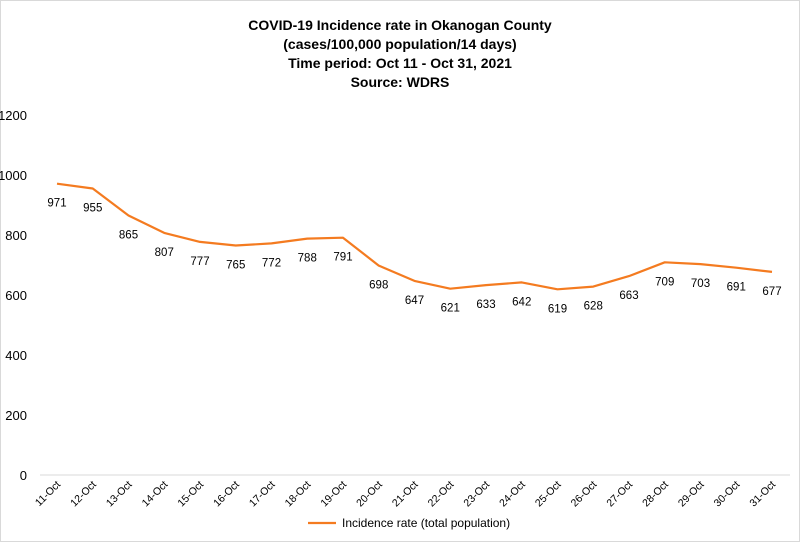  What do you see at coordinates (548, 494) in the screenshot?
I see `x-tick-label: 25-Oct` at bounding box center [548, 494].